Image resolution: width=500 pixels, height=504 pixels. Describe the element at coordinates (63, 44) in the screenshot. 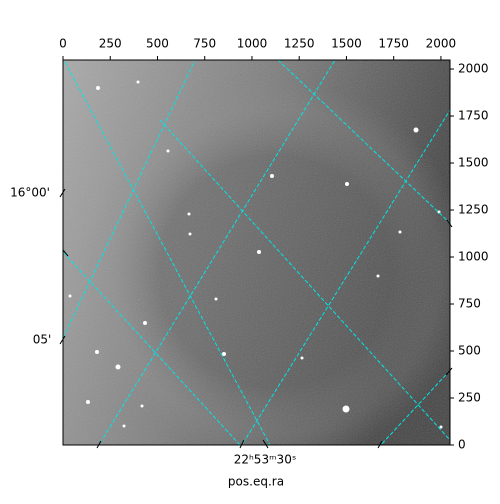

I see `x-tick-label: 0` at that location.